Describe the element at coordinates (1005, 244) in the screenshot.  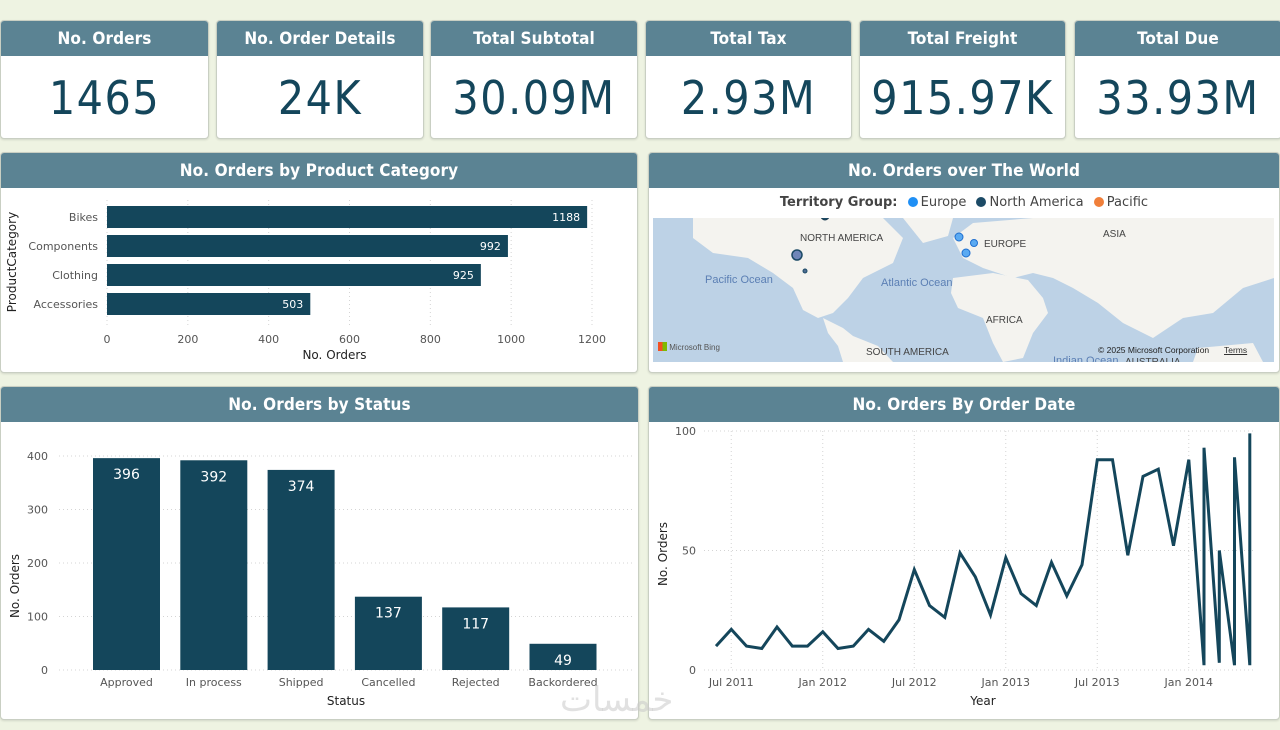
I see `map-label-europe: EUROPE` at that location.